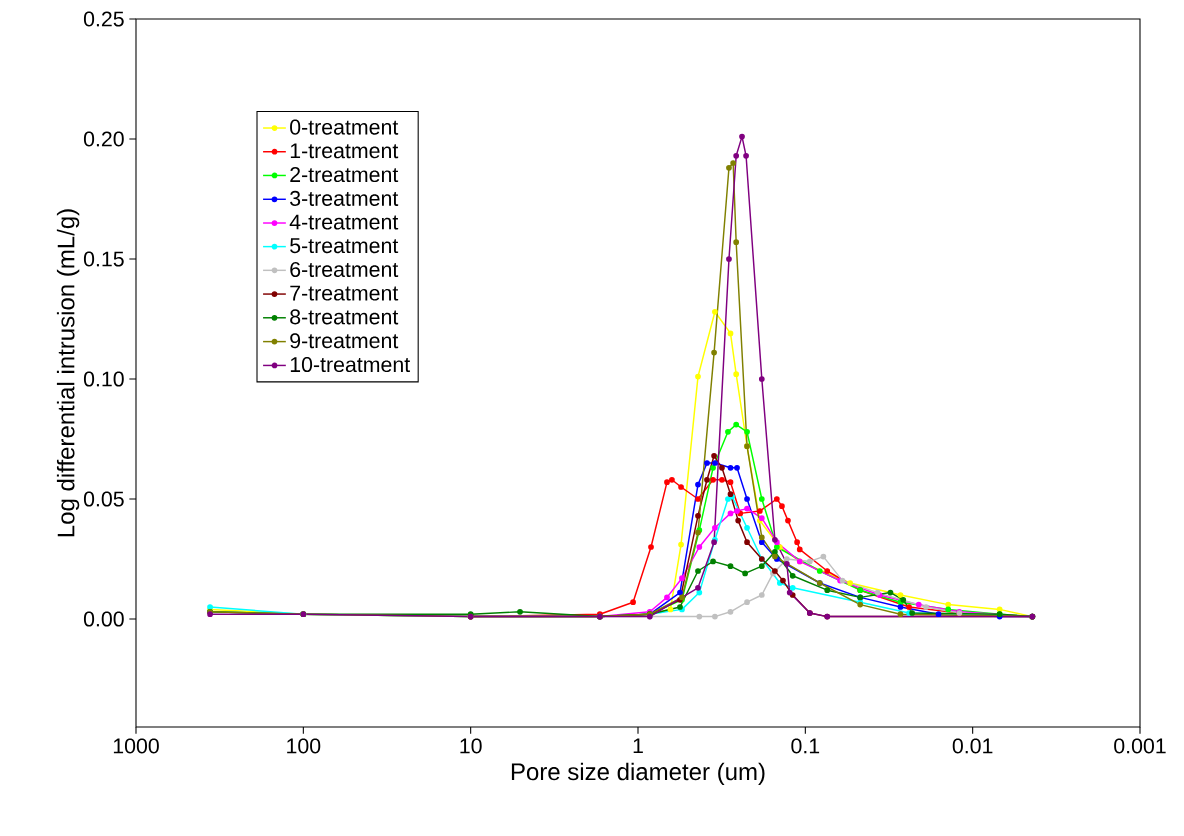 The height and width of the screenshot is (836, 1184). What do you see at coordinates (103, 619) in the screenshot?
I see `y-tick-label: 0.00` at bounding box center [103, 619].